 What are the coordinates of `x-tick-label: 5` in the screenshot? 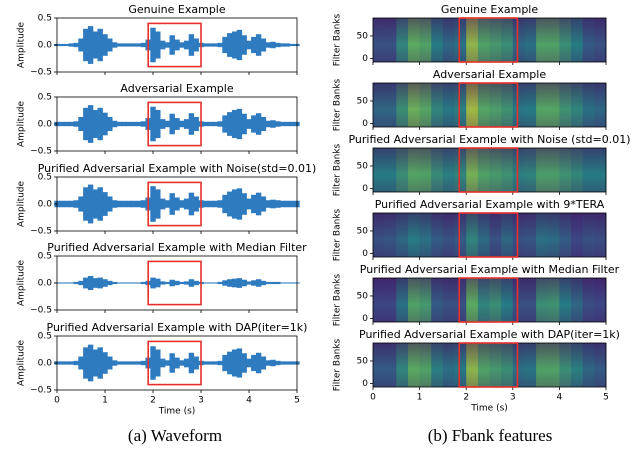 It's located at (297, 401).